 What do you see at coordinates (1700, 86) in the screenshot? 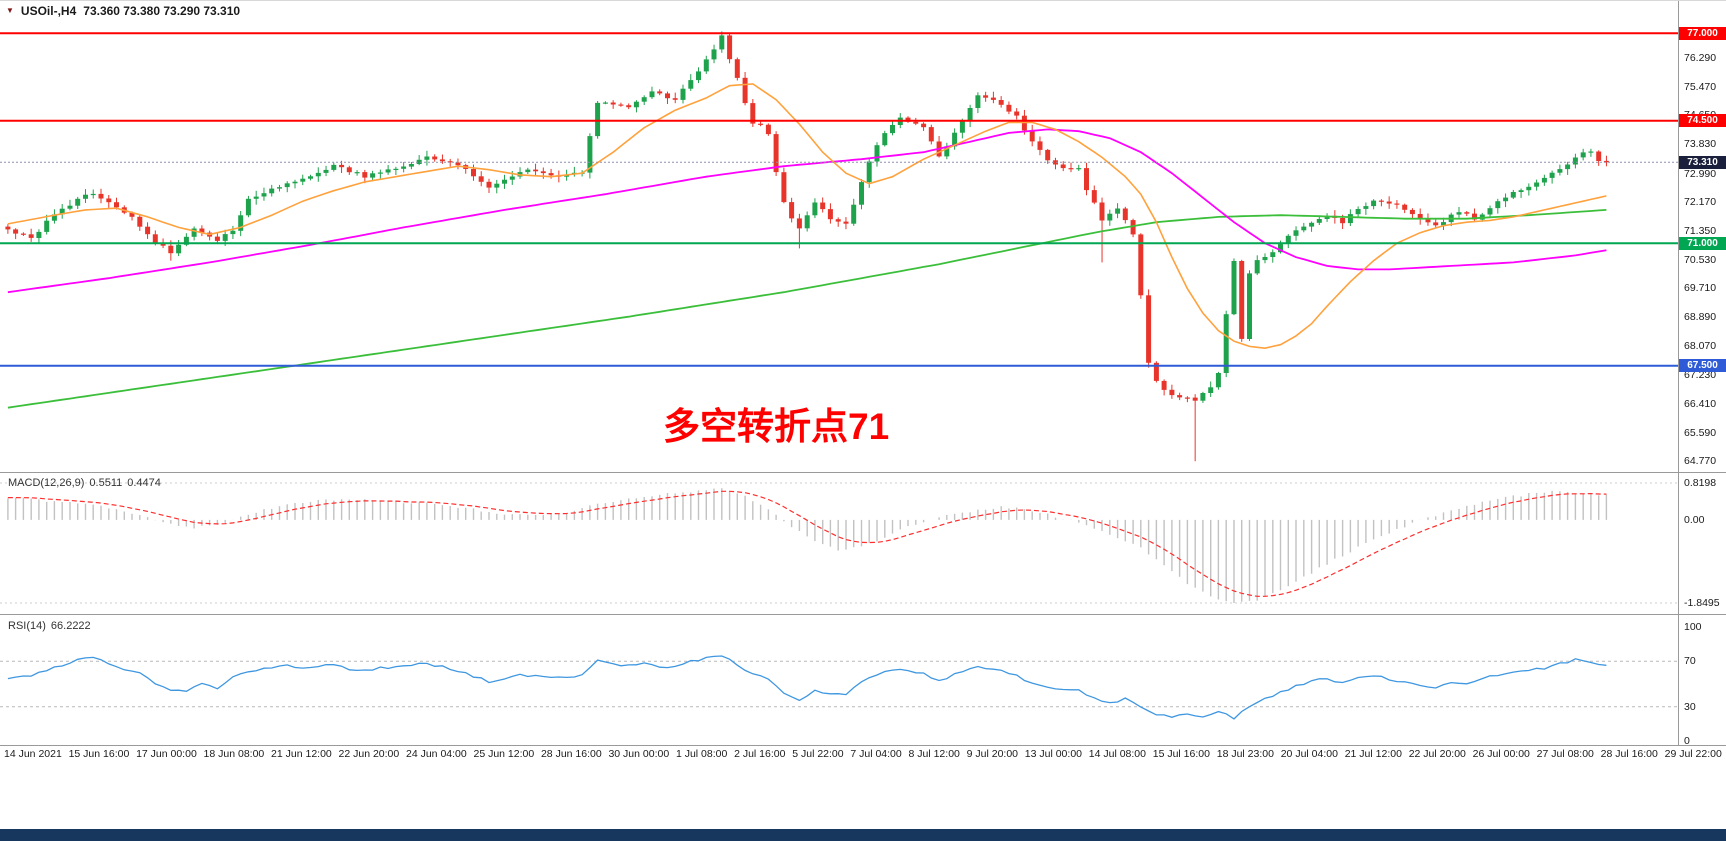
I see `price-tick-label: 75.470` at bounding box center [1700, 86].